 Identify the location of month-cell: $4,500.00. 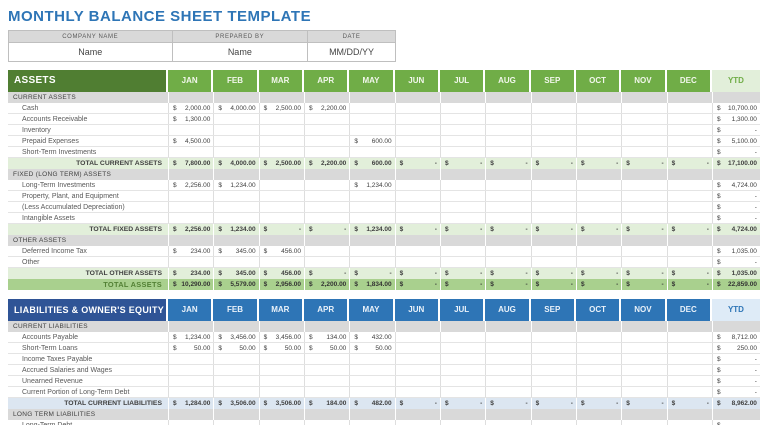
(190, 141).